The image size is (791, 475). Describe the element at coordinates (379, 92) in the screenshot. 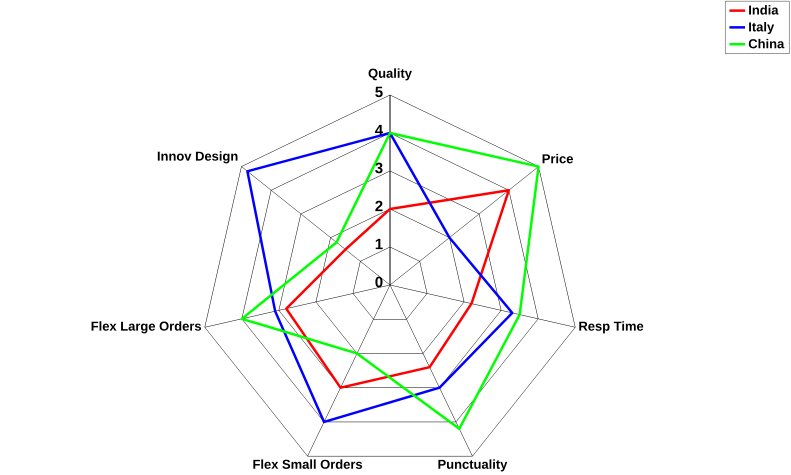

I see `y-tick-label: 5` at that location.